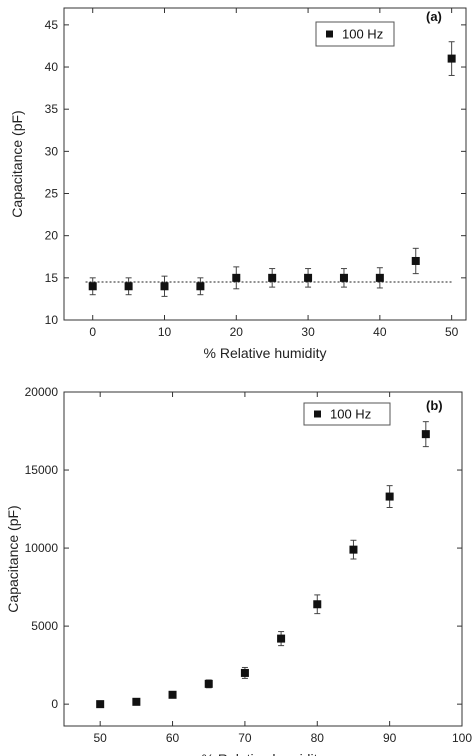 The height and width of the screenshot is (756, 474). Describe the element at coordinates (308, 332) in the screenshot. I see `x-tick-label: 30` at that location.